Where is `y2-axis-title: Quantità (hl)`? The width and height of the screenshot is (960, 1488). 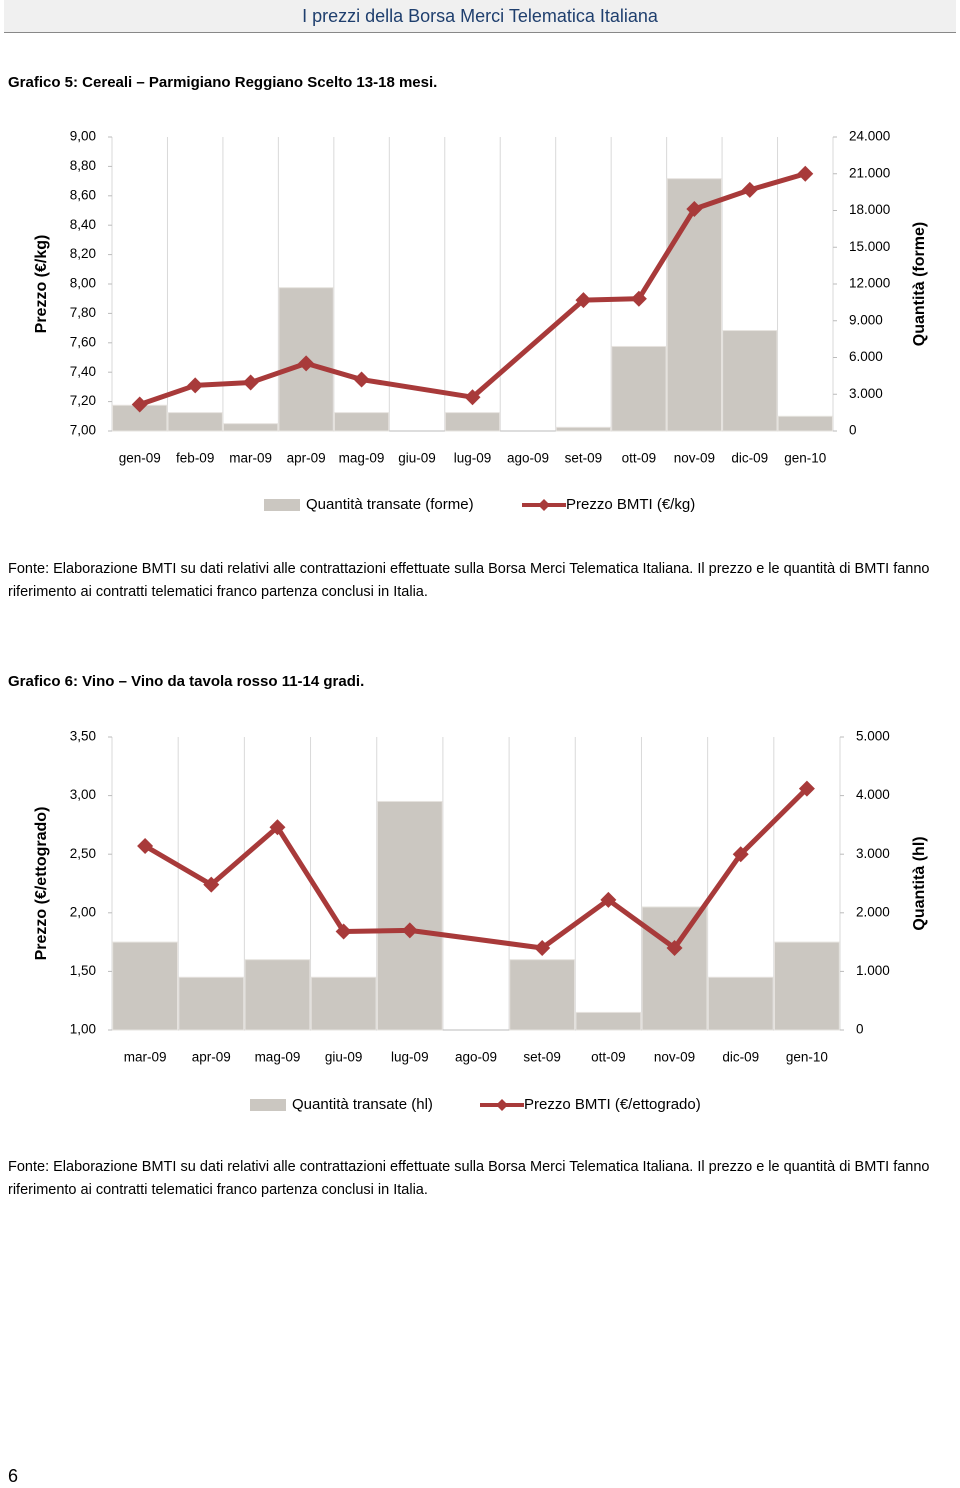 y2-axis-title: Quantità (hl) is located at coordinates (919, 883).